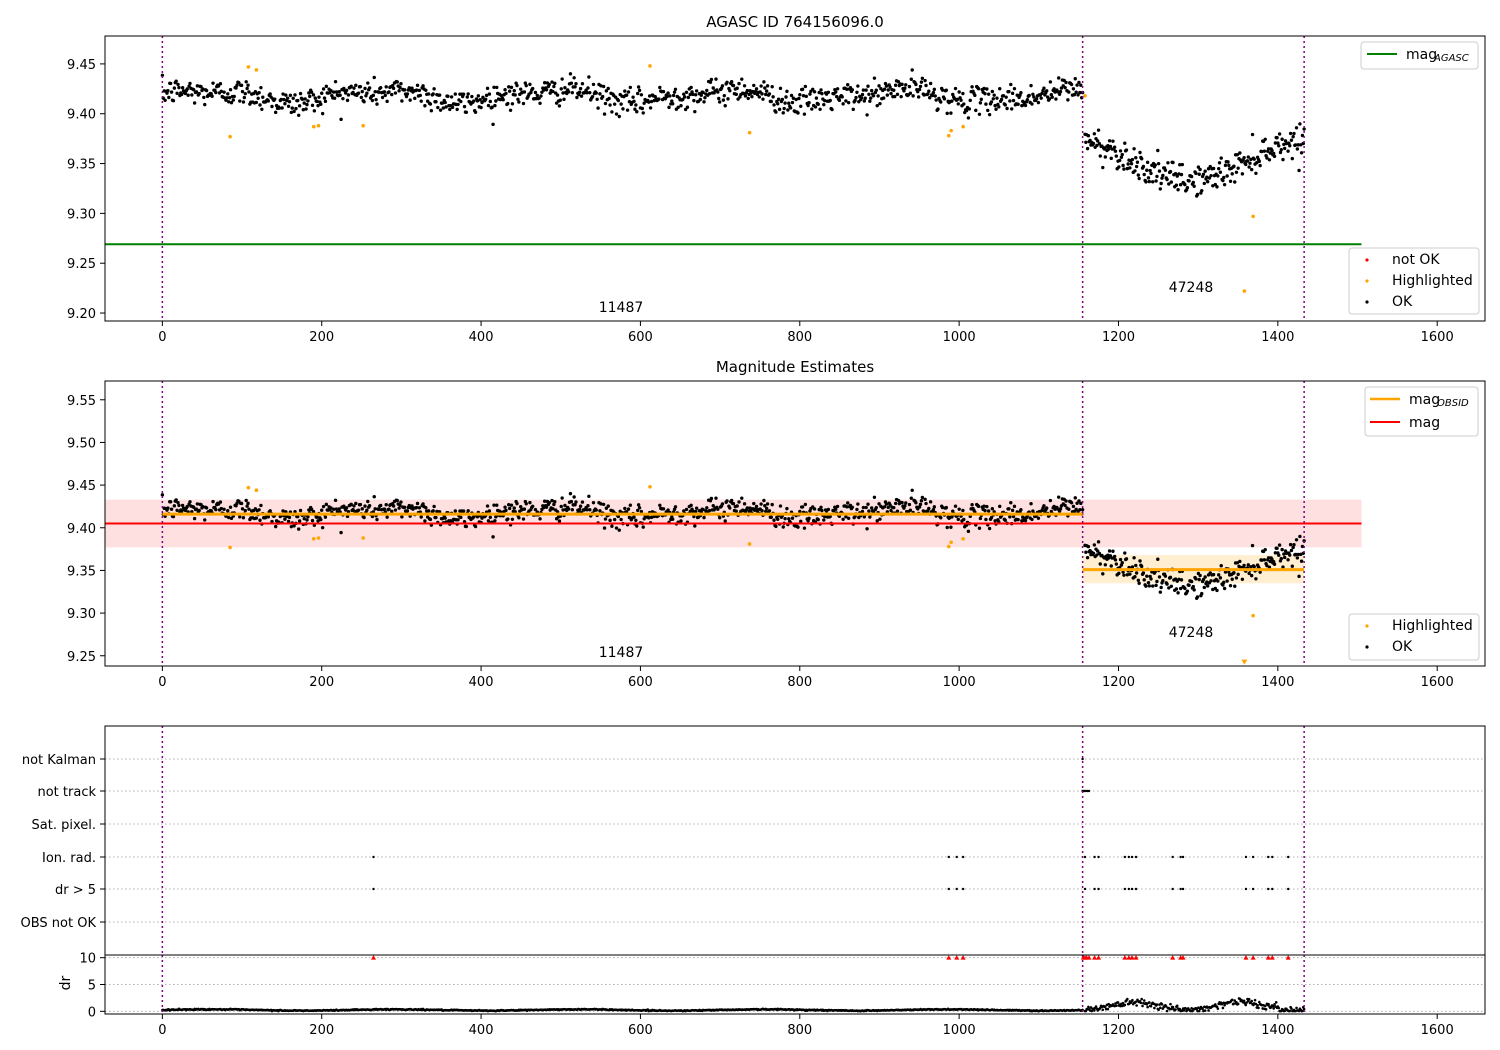 This screenshot has height=1050, width=1500. I want to click on x-tick-label: 1600, so click(1437, 682).